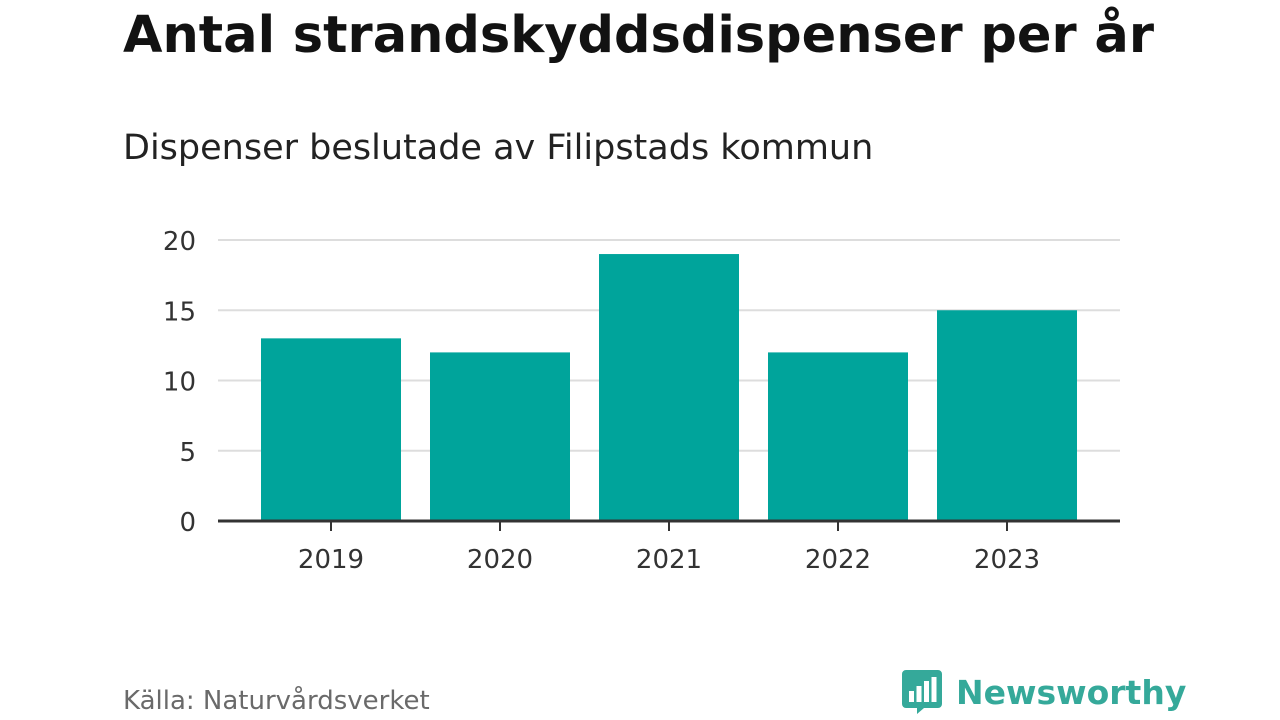 The height and width of the screenshot is (720, 1280). What do you see at coordinates (187, 453) in the screenshot?
I see `y-tick-label: 5` at bounding box center [187, 453].